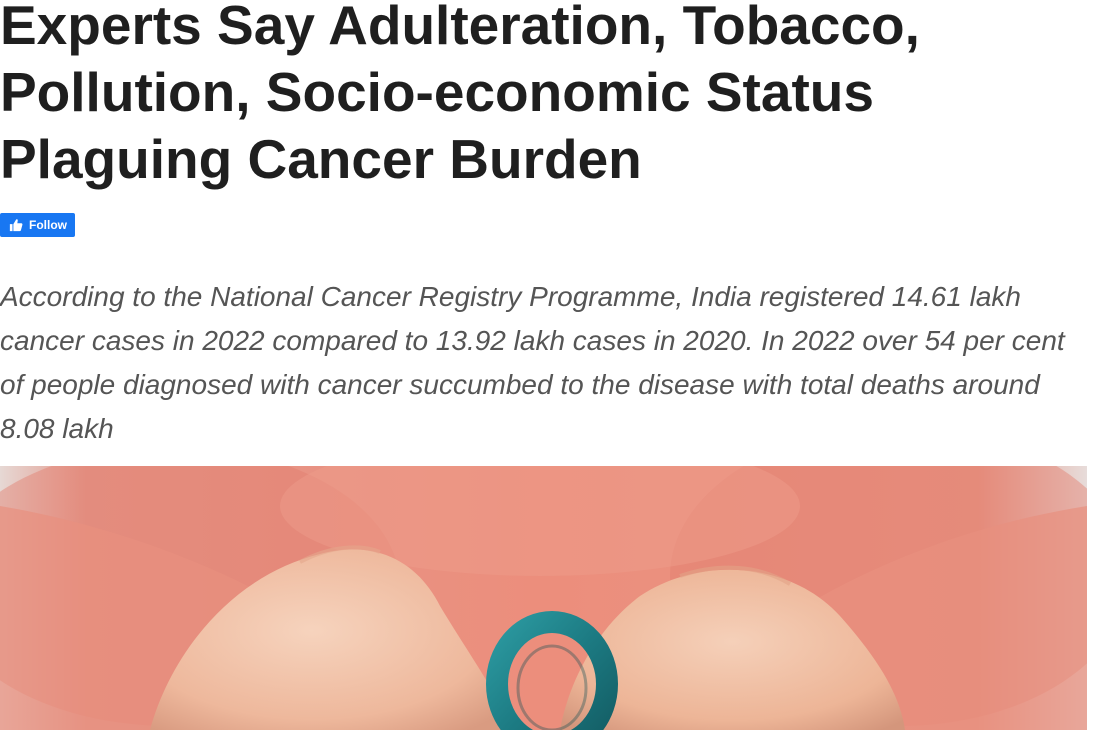 This screenshot has height=730, width=1094. I want to click on follow-button: Follow, so click(37, 225).